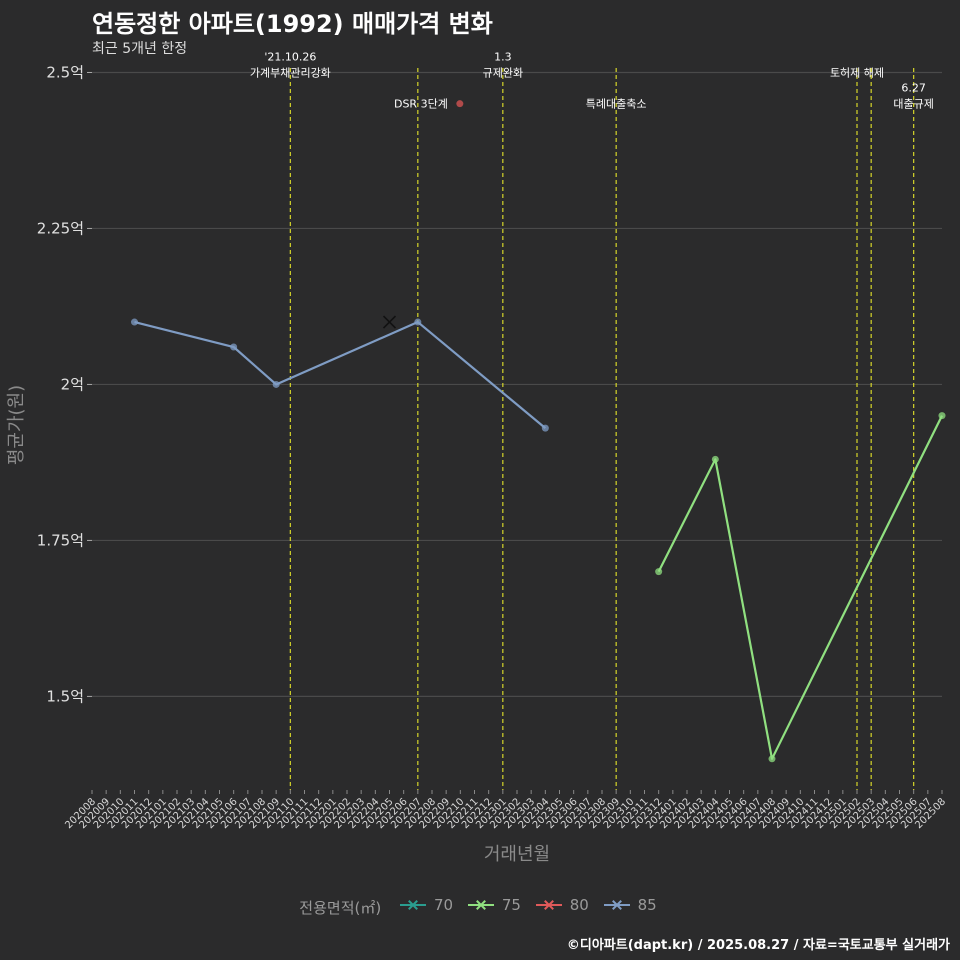 The width and height of the screenshot is (960, 960). I want to click on legend-item-85: 85, so click(629, 905).